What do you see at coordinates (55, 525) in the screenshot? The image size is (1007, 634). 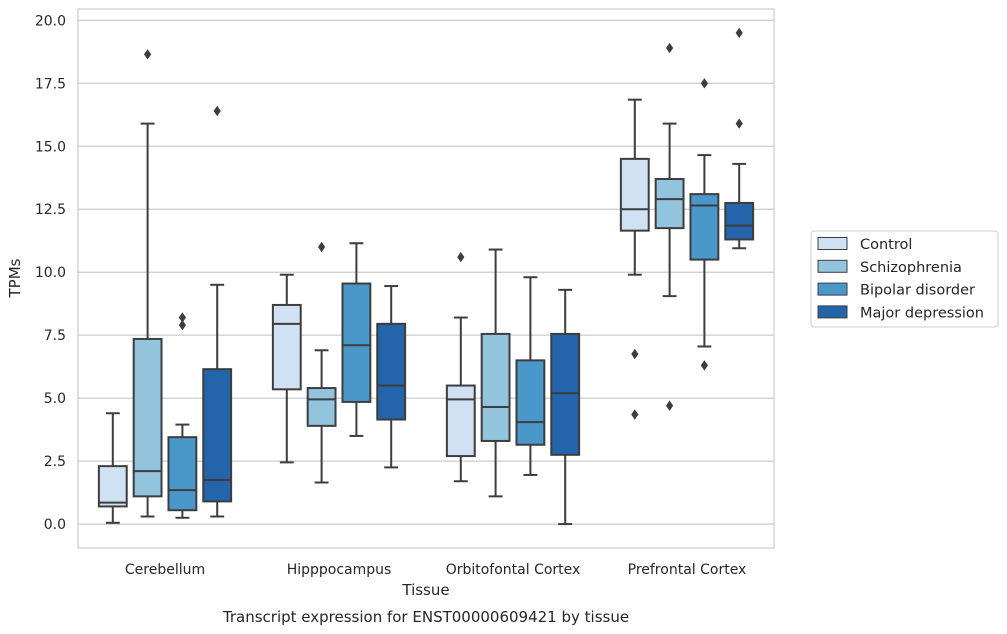 I see `y-tick-label: 0.0` at bounding box center [55, 525].